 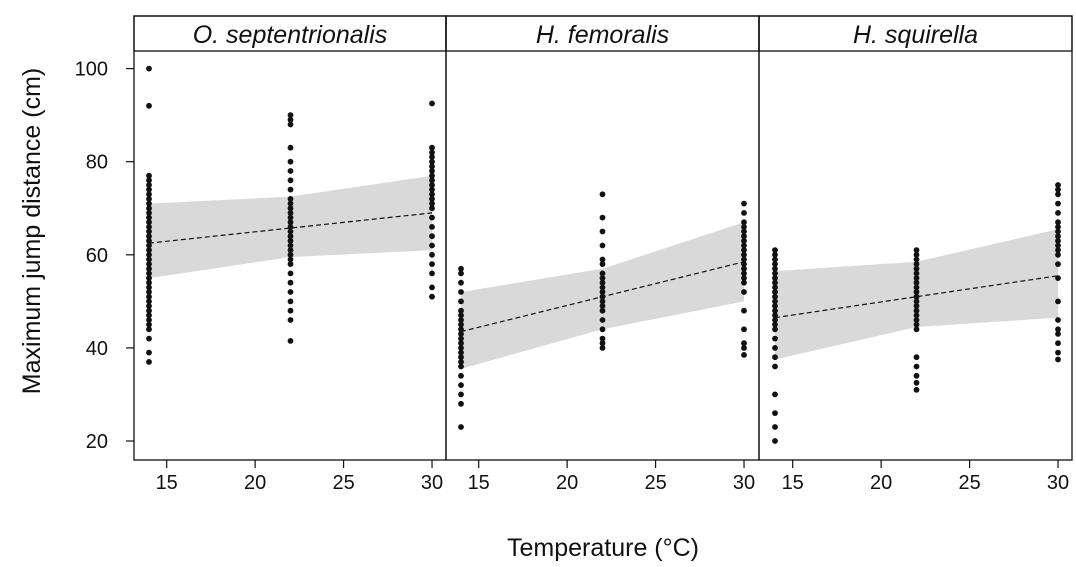 What do you see at coordinates (255, 483) in the screenshot?
I see `x-tick-label: 20` at bounding box center [255, 483].